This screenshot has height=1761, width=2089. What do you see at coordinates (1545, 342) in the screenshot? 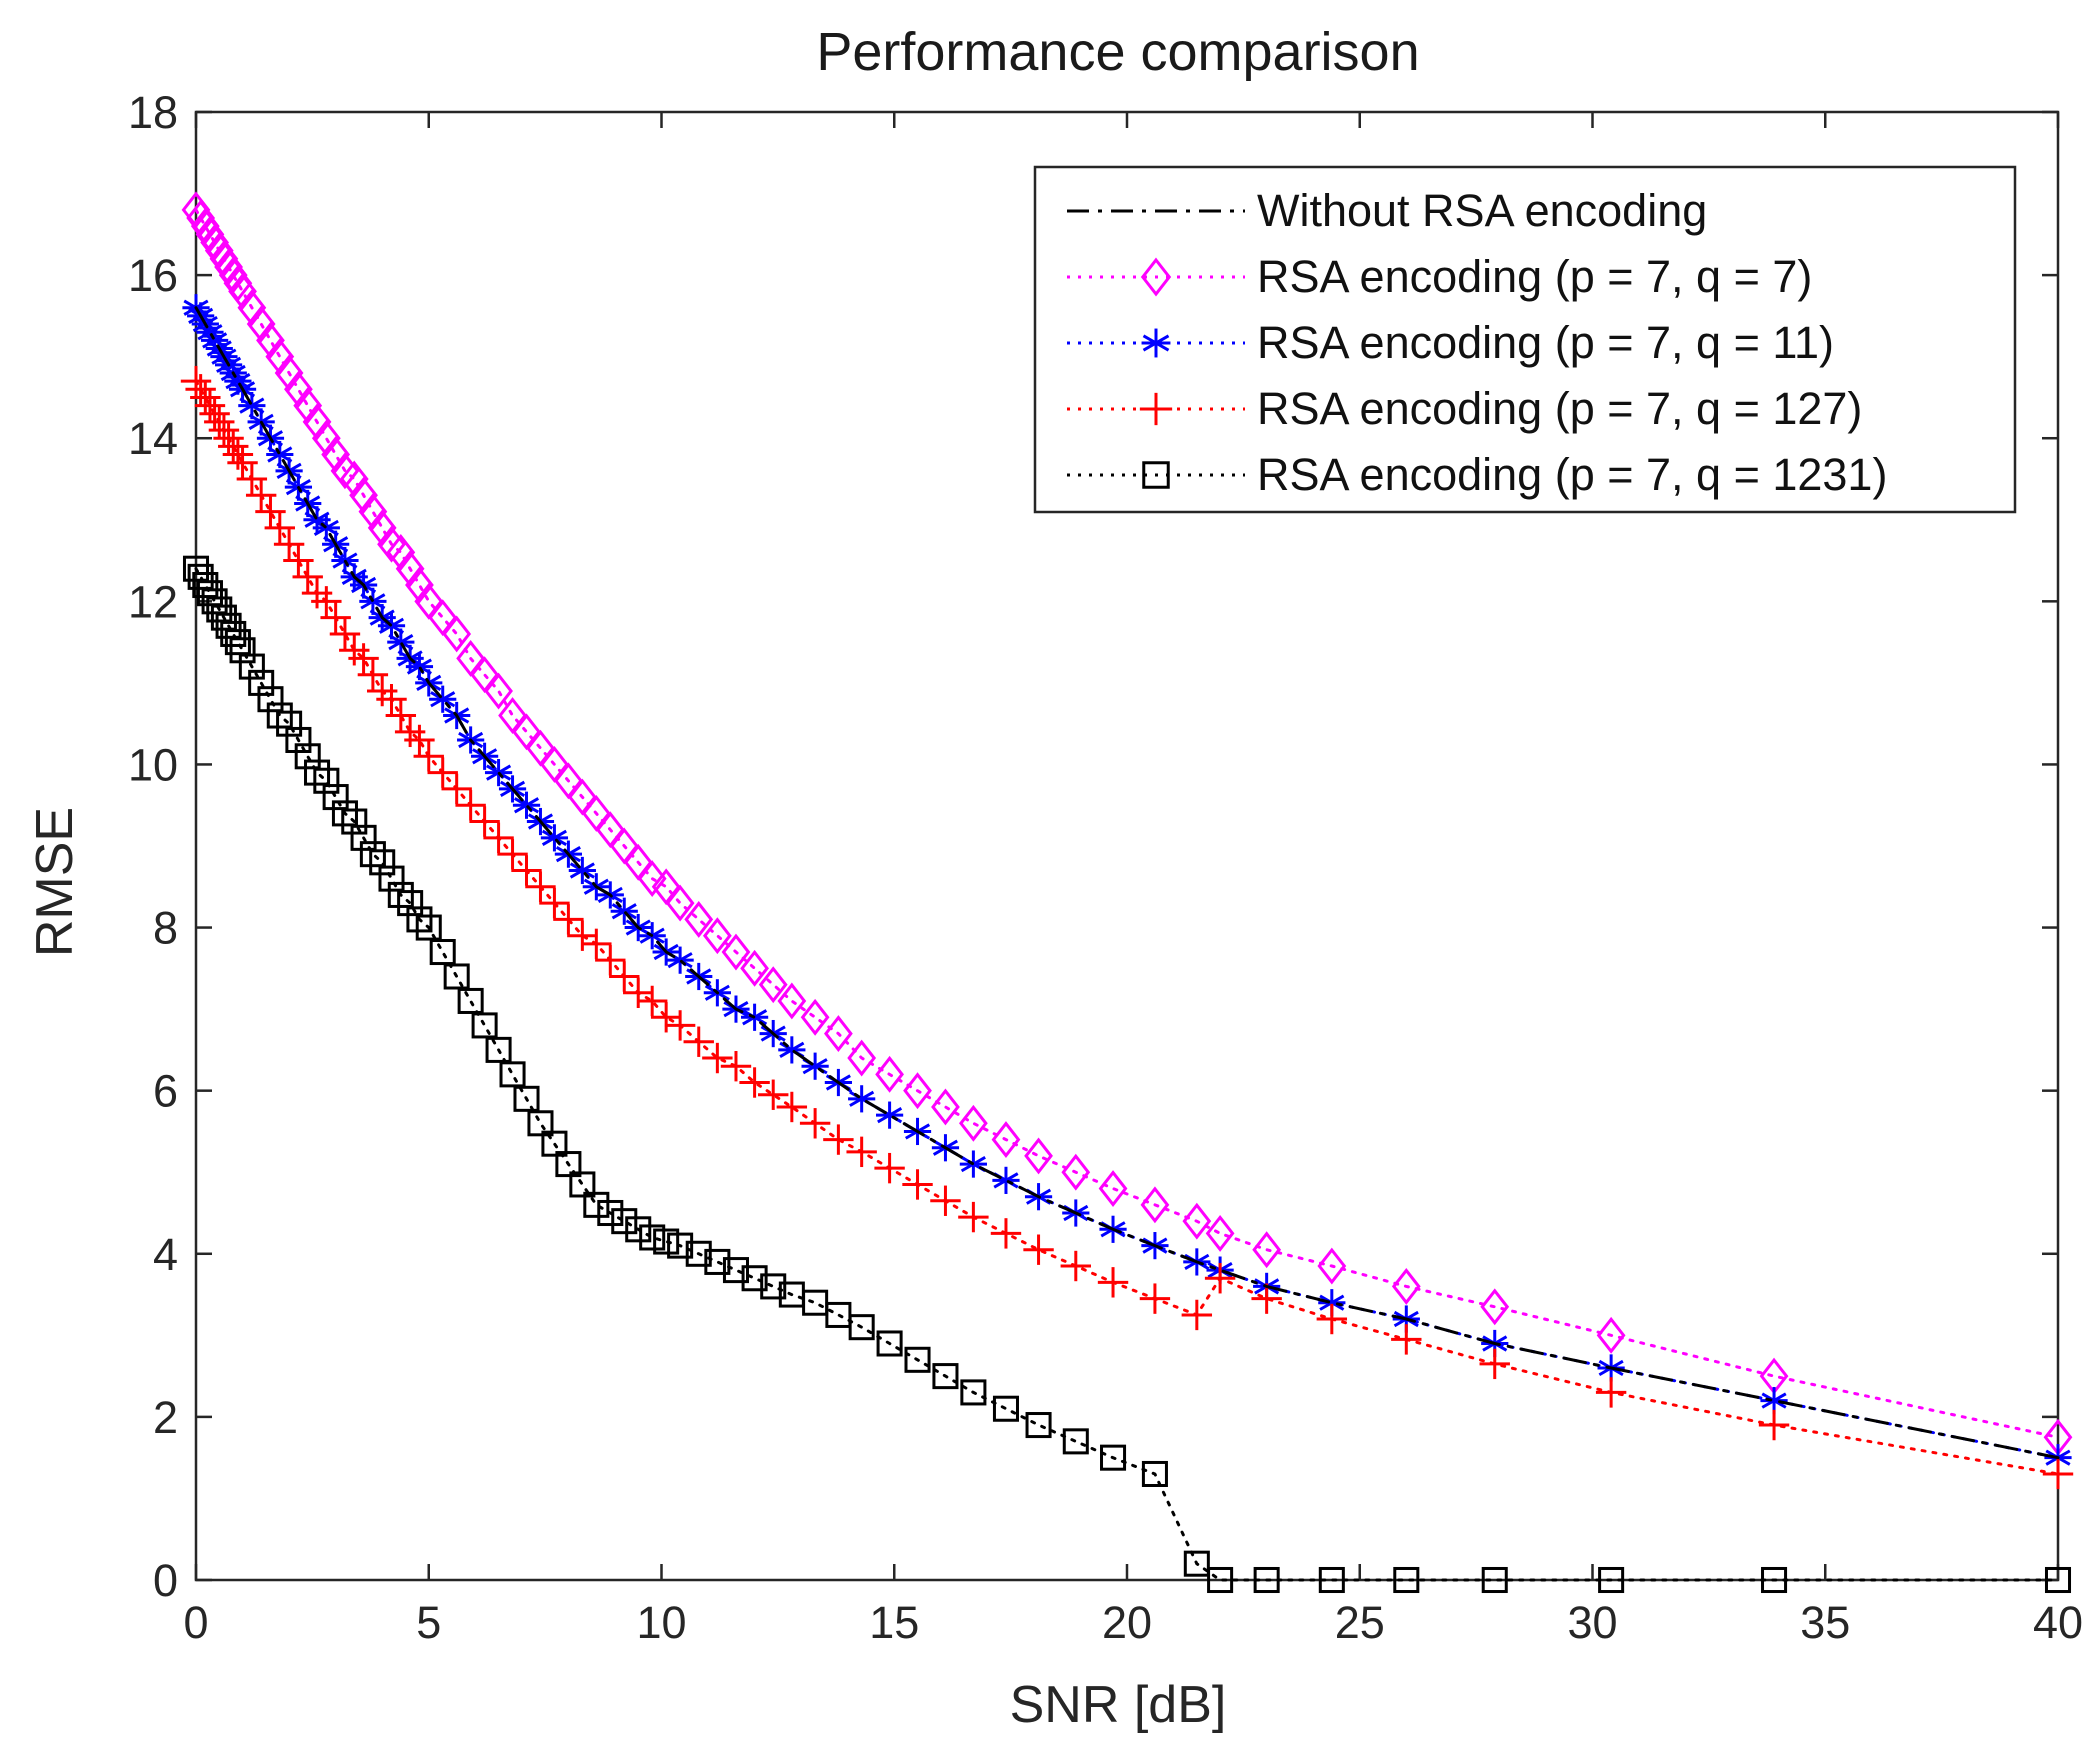
I see `legend-label: RSA encoding (p = 7, q = 11)` at bounding box center [1545, 342].